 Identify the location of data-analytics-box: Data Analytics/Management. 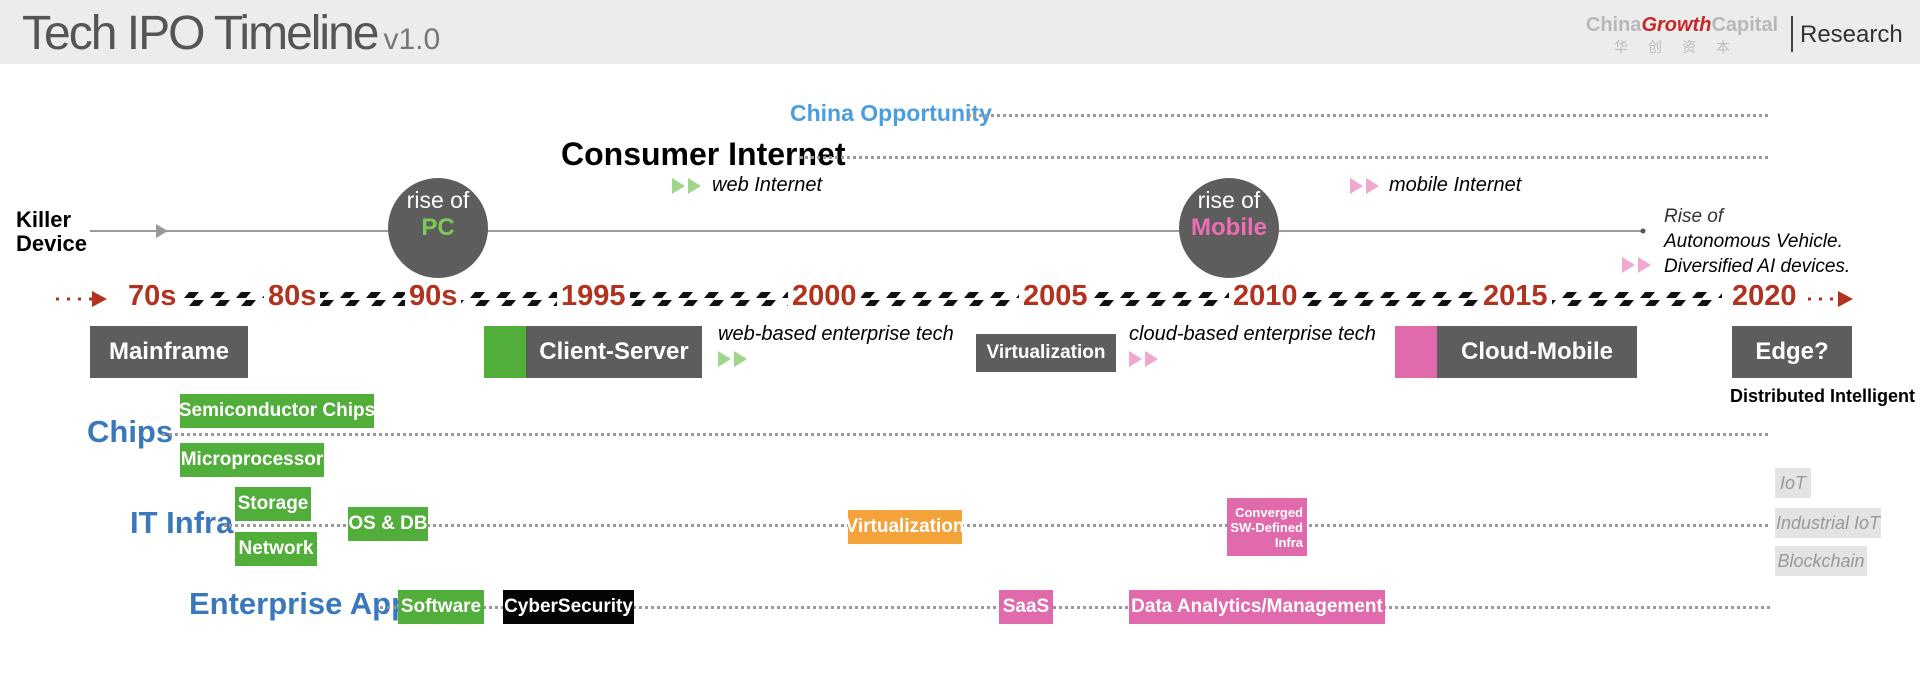
(1257, 607).